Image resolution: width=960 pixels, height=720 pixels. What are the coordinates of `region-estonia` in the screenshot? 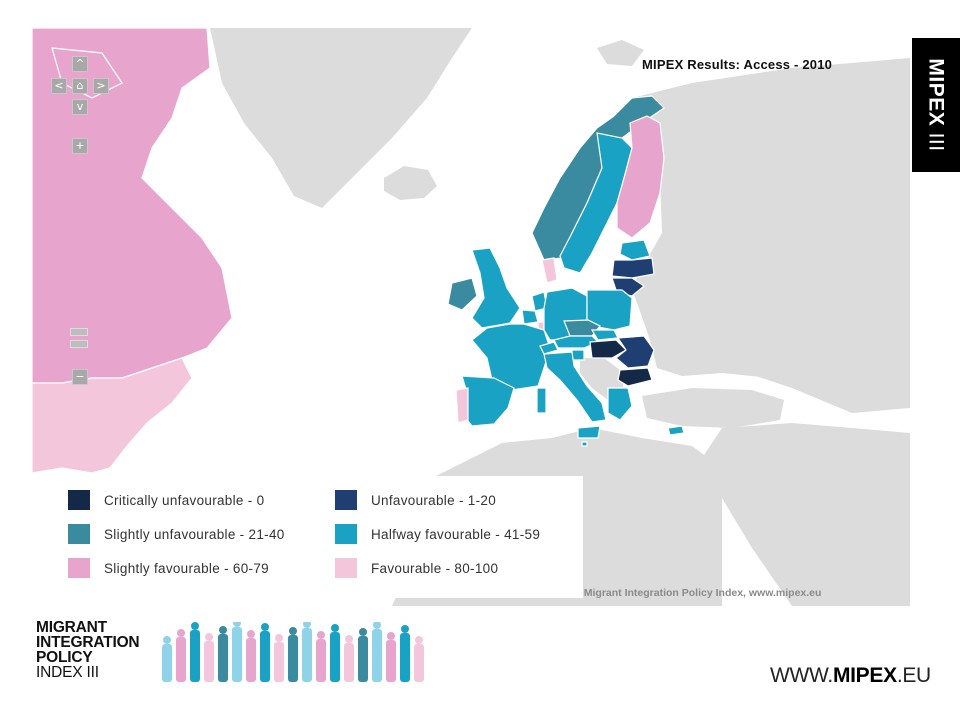 It's located at (635, 250).